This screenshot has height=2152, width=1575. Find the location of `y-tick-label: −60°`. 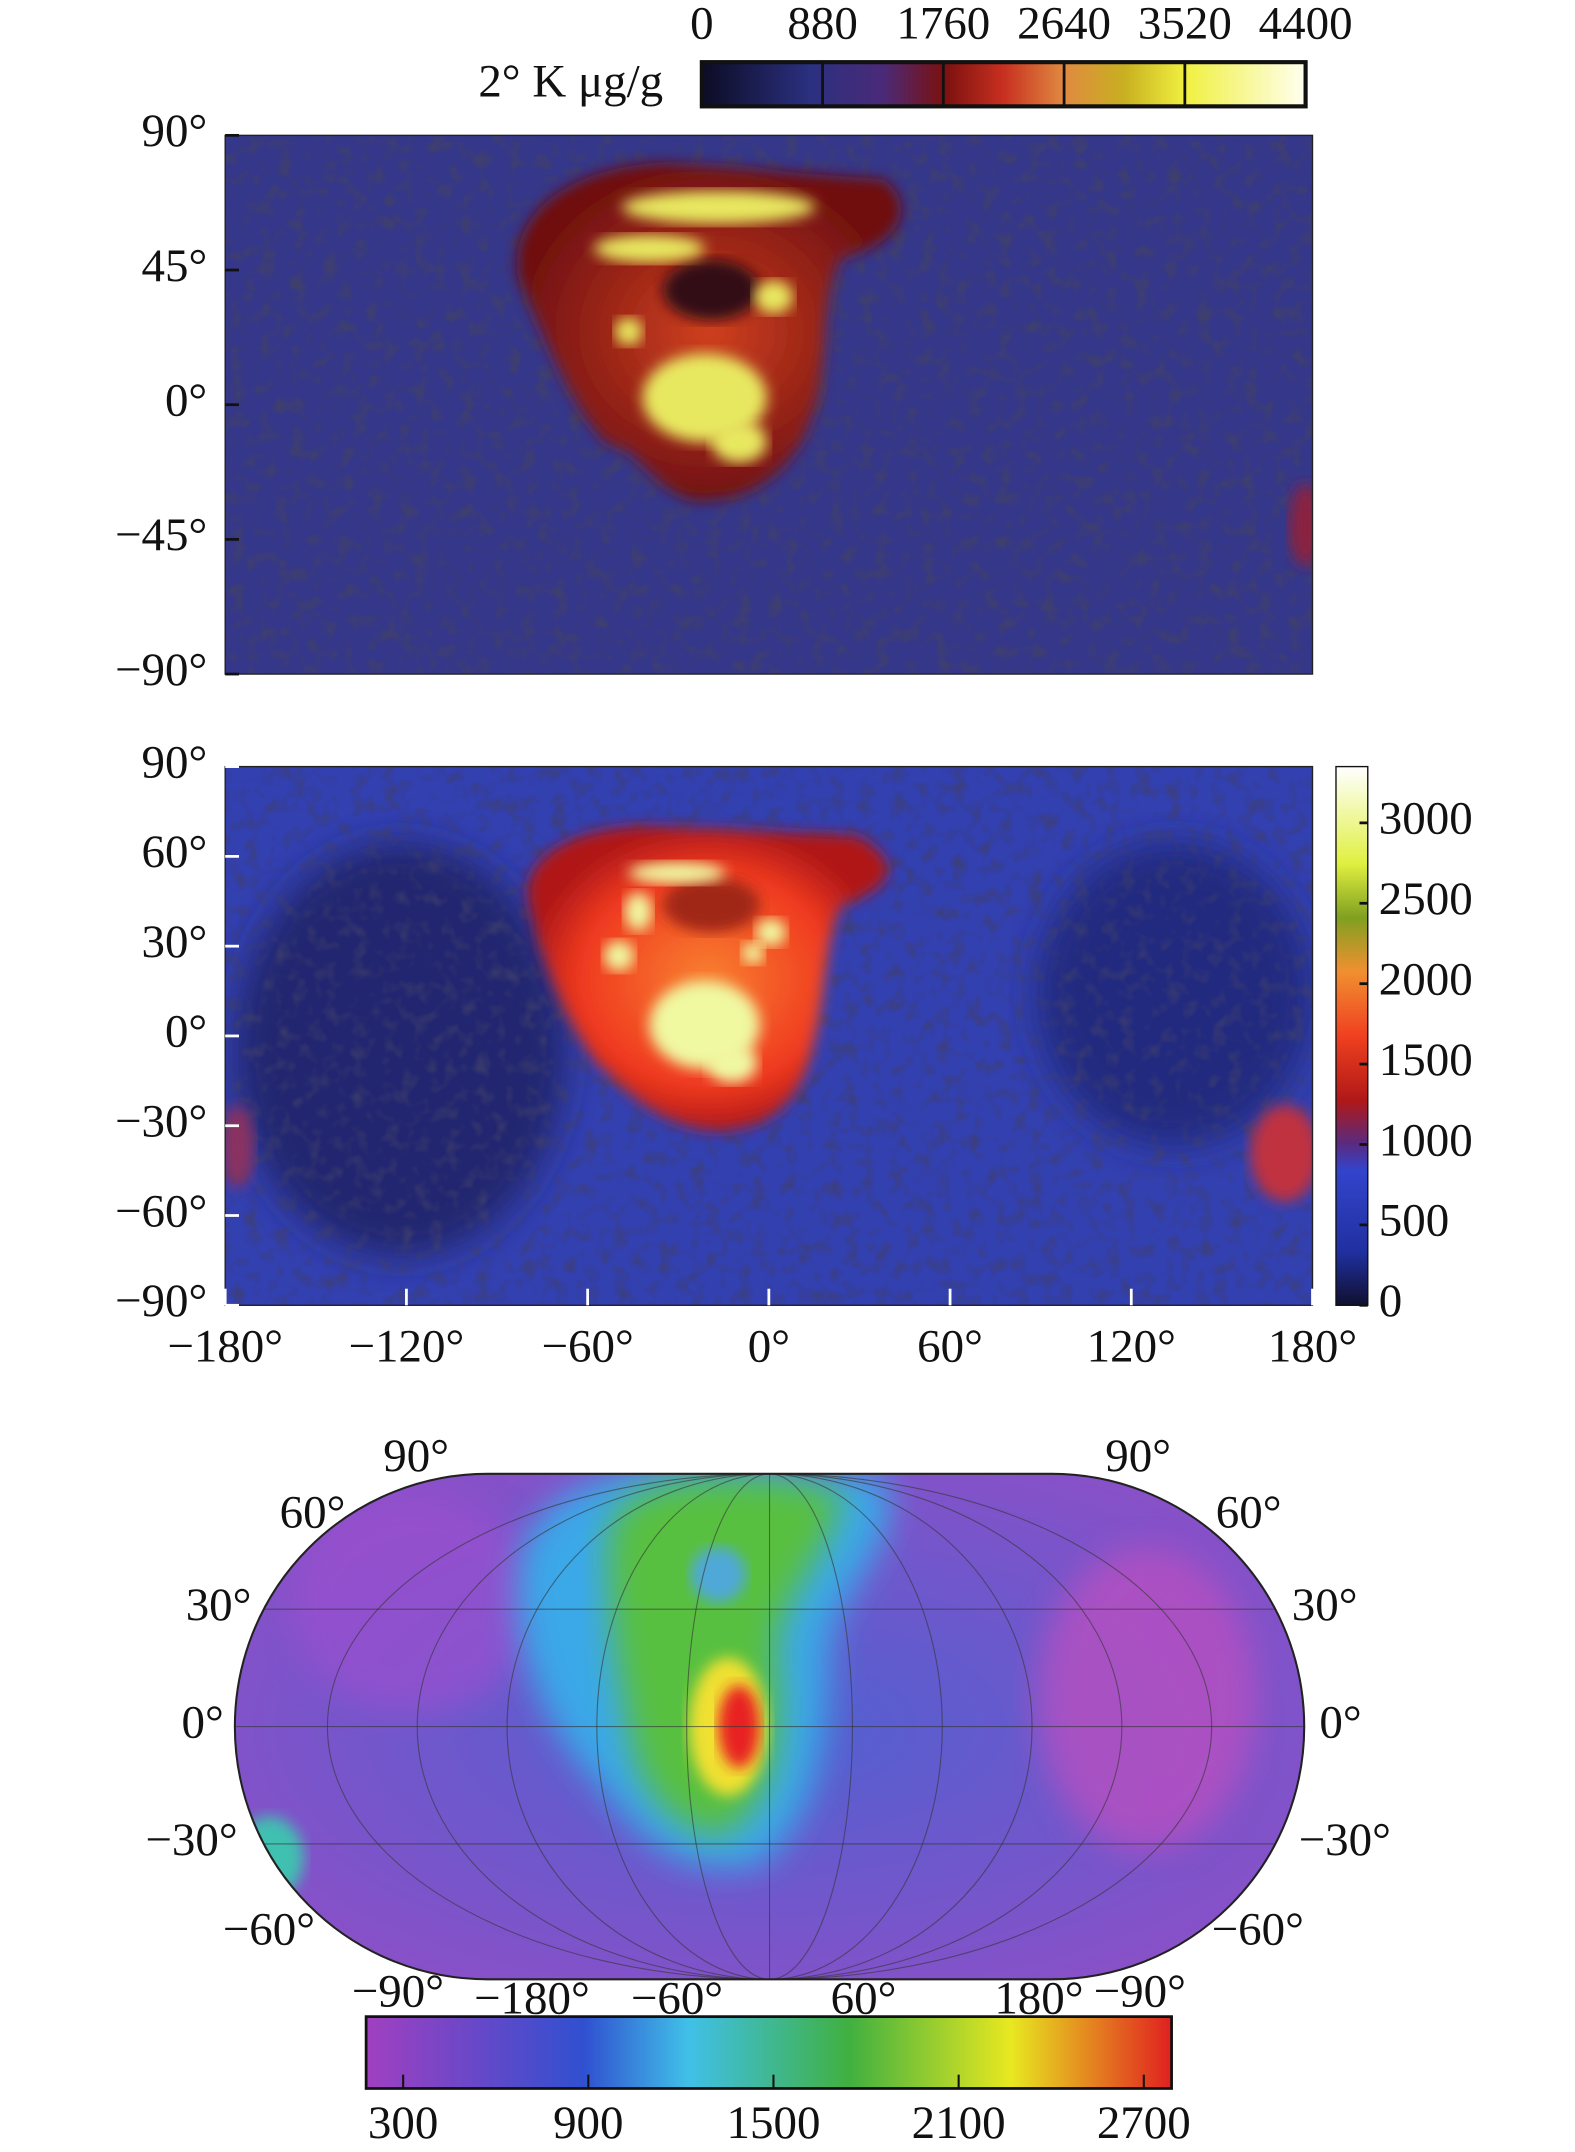

y-tick-label: −60° is located at coordinates (161, 1211).